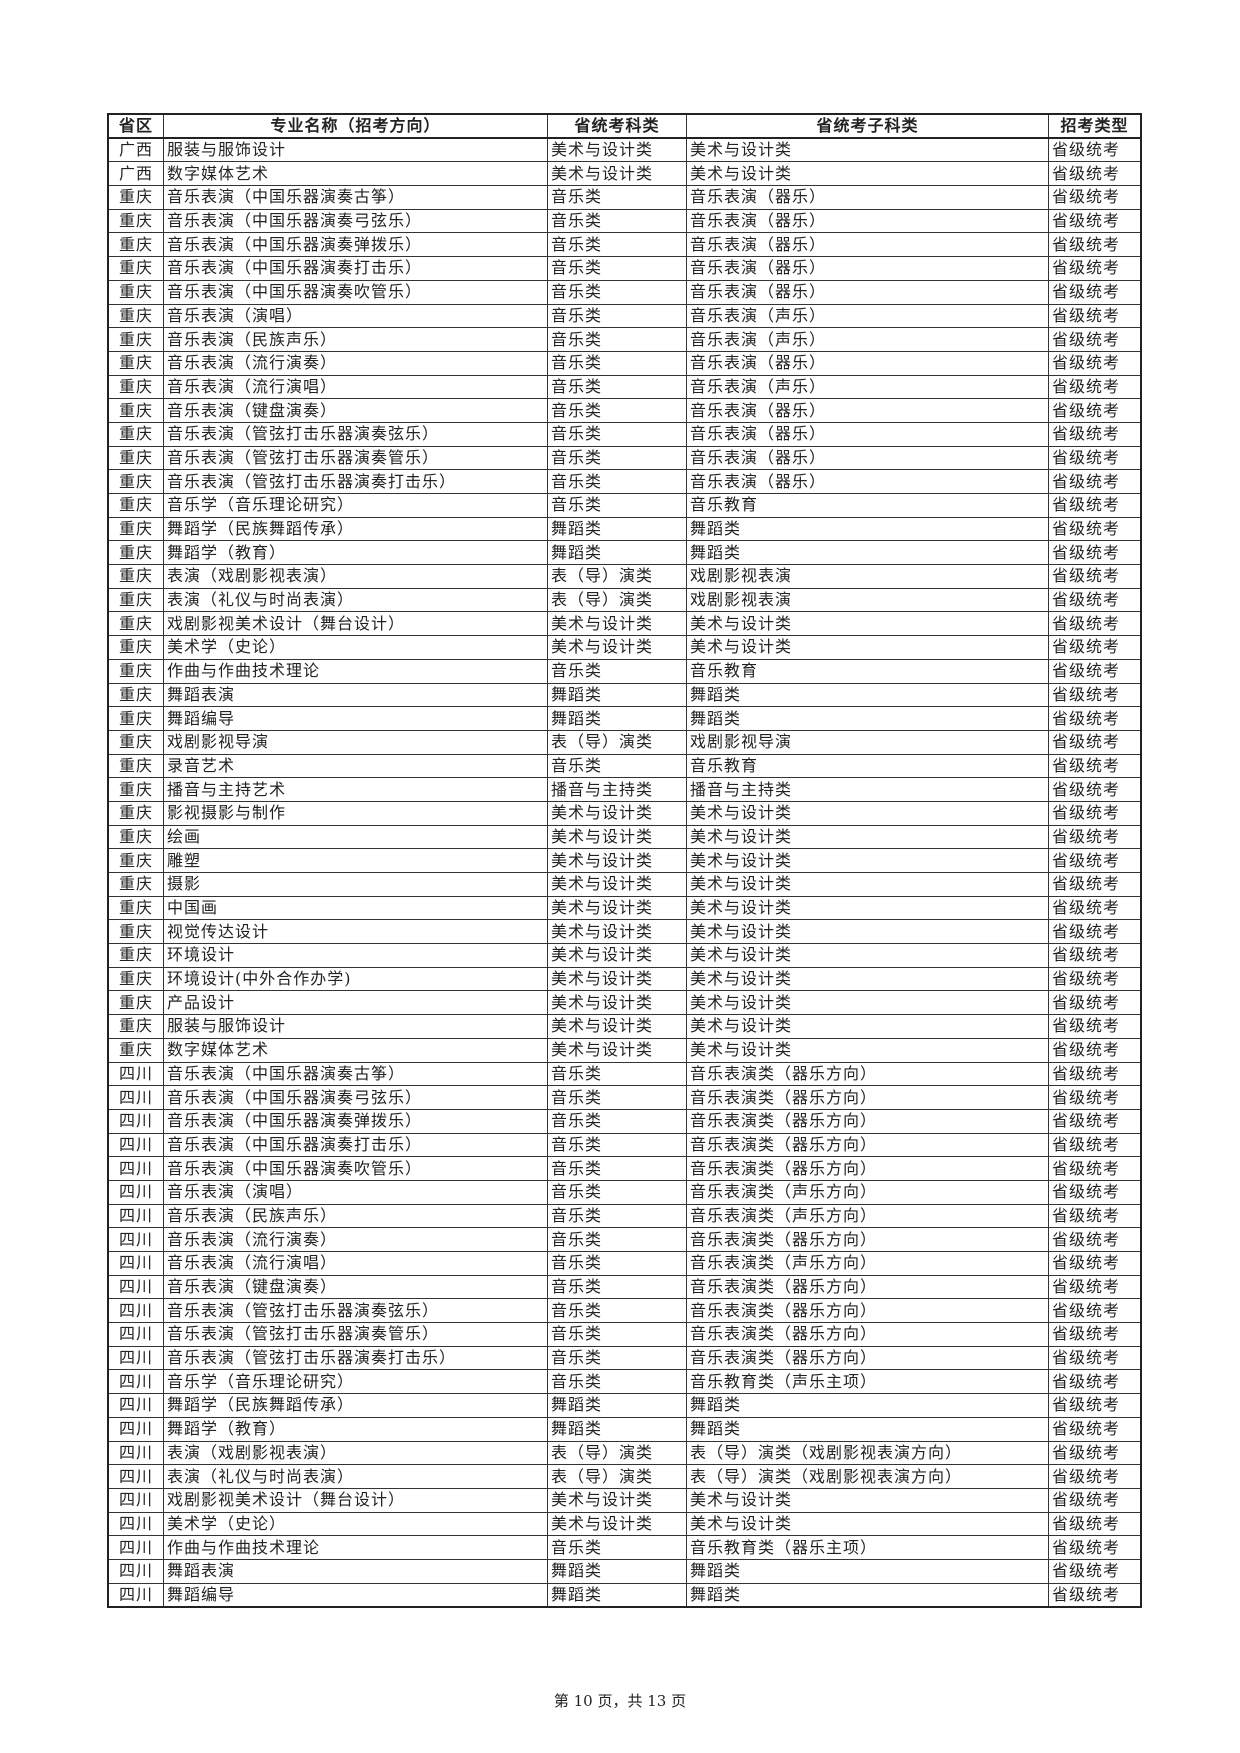 This screenshot has width=1240, height=1753. What do you see at coordinates (624, 979) in the screenshot?
I see `table-row: 重庆 环境设计(中外合作办学) 美术与设计类 美术与设计类 省级统考` at bounding box center [624, 979].